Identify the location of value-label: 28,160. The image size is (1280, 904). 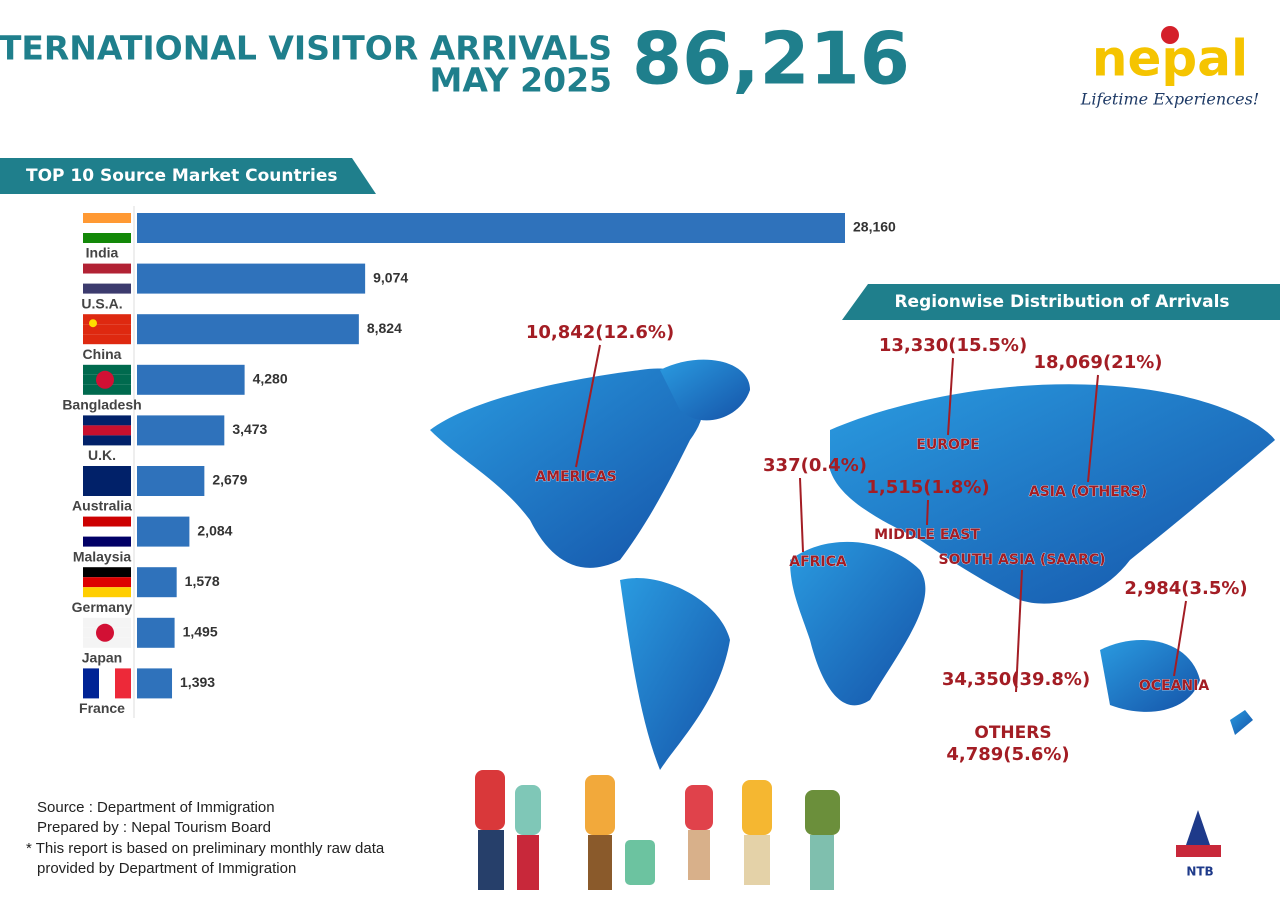
(874, 227).